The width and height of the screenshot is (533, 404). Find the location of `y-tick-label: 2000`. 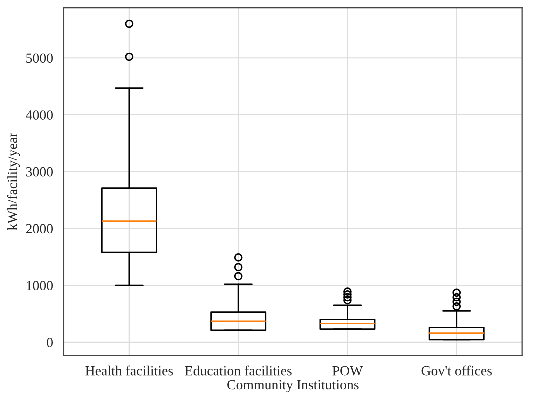

y-tick-label: 2000 is located at coordinates (40, 229).